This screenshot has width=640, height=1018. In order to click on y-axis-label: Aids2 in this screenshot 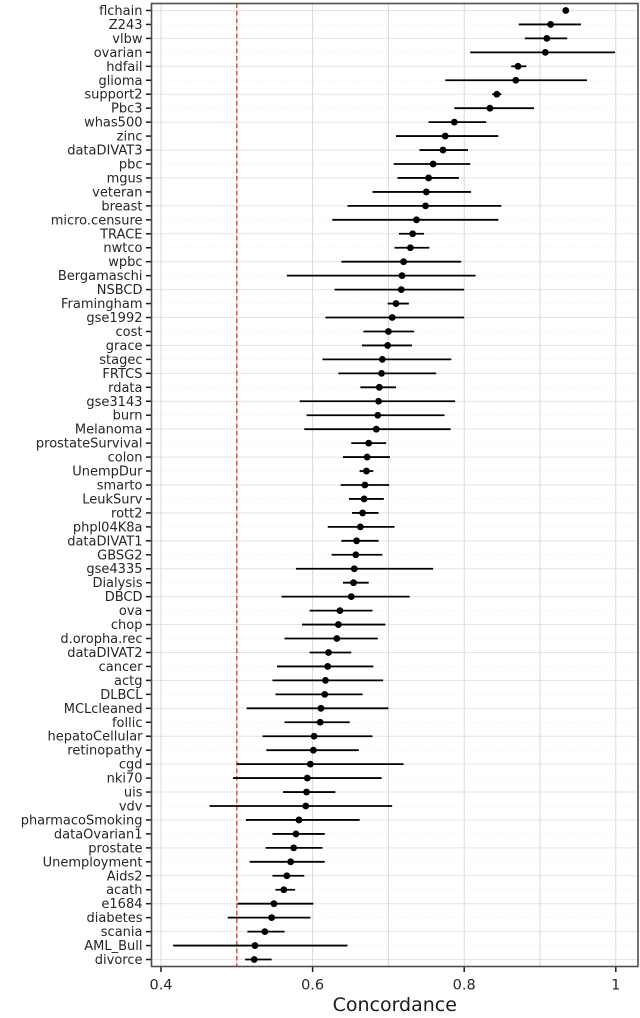, I will do `click(125, 876)`.